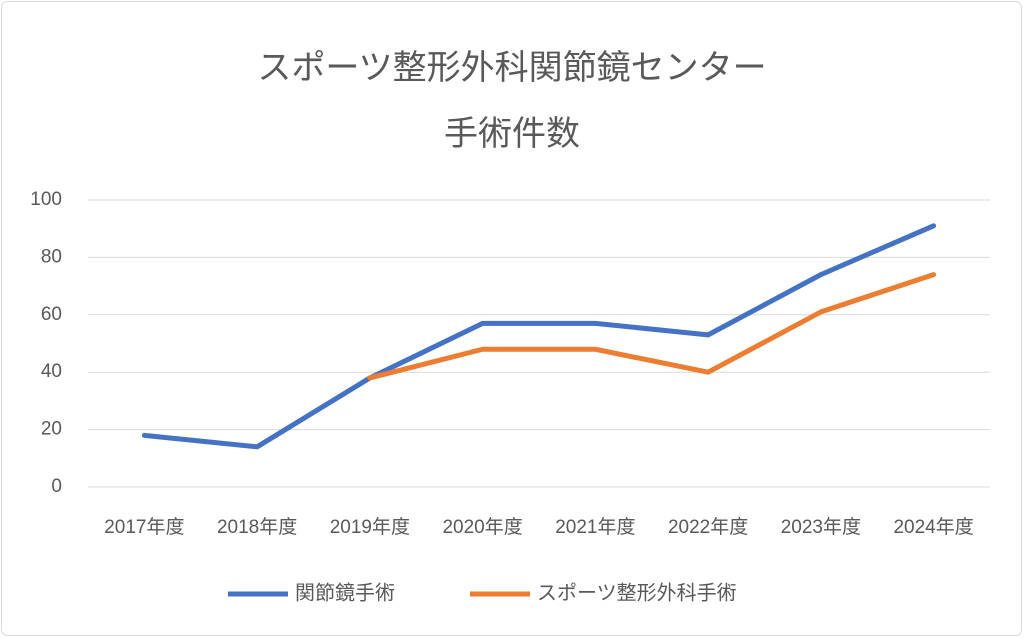 This screenshot has width=1024, height=638. I want to click on x-tick-label: 2024年度, so click(933, 527).